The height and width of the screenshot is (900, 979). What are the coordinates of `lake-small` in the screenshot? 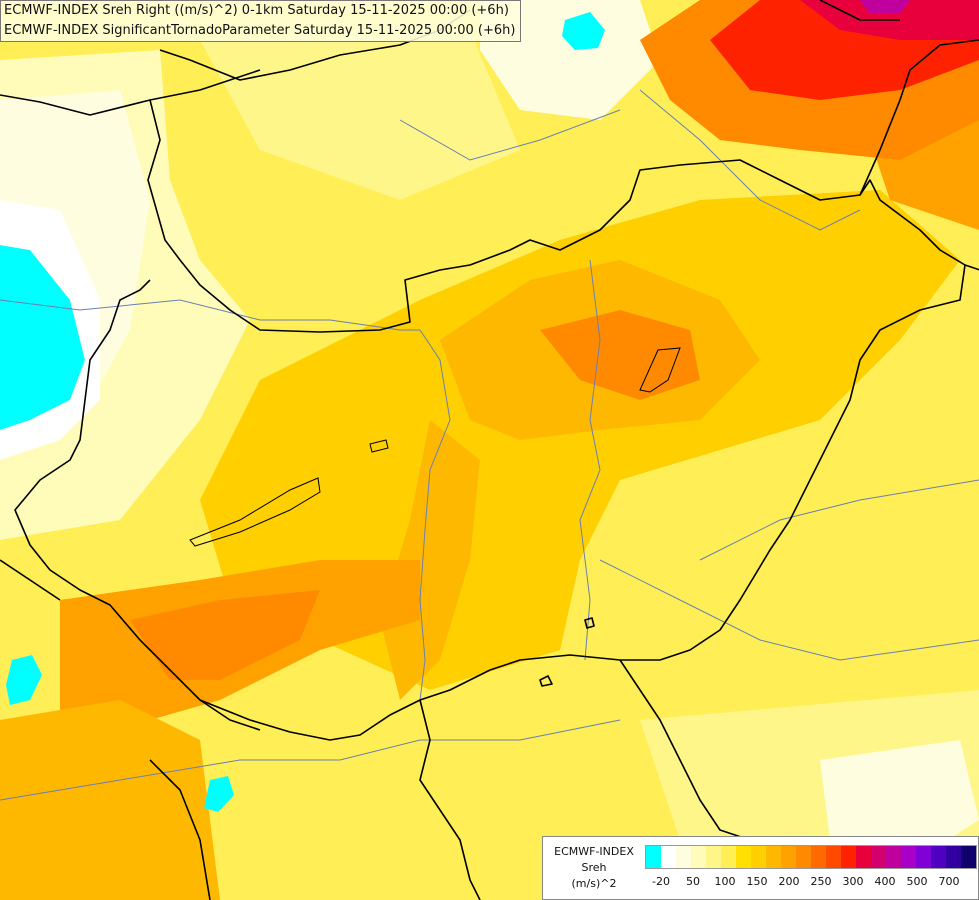 It's located at (379, 446).